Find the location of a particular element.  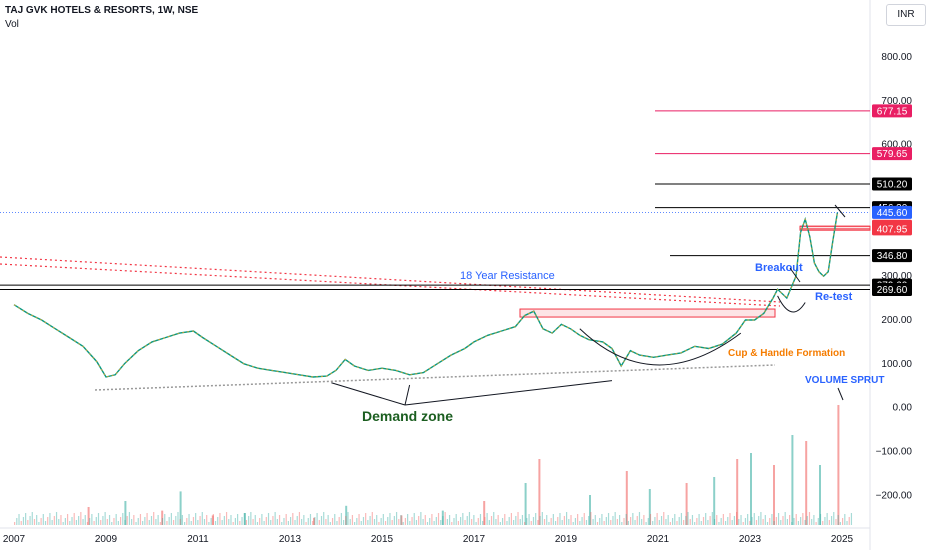

price-level-value: 346.80 is located at coordinates (892, 256).